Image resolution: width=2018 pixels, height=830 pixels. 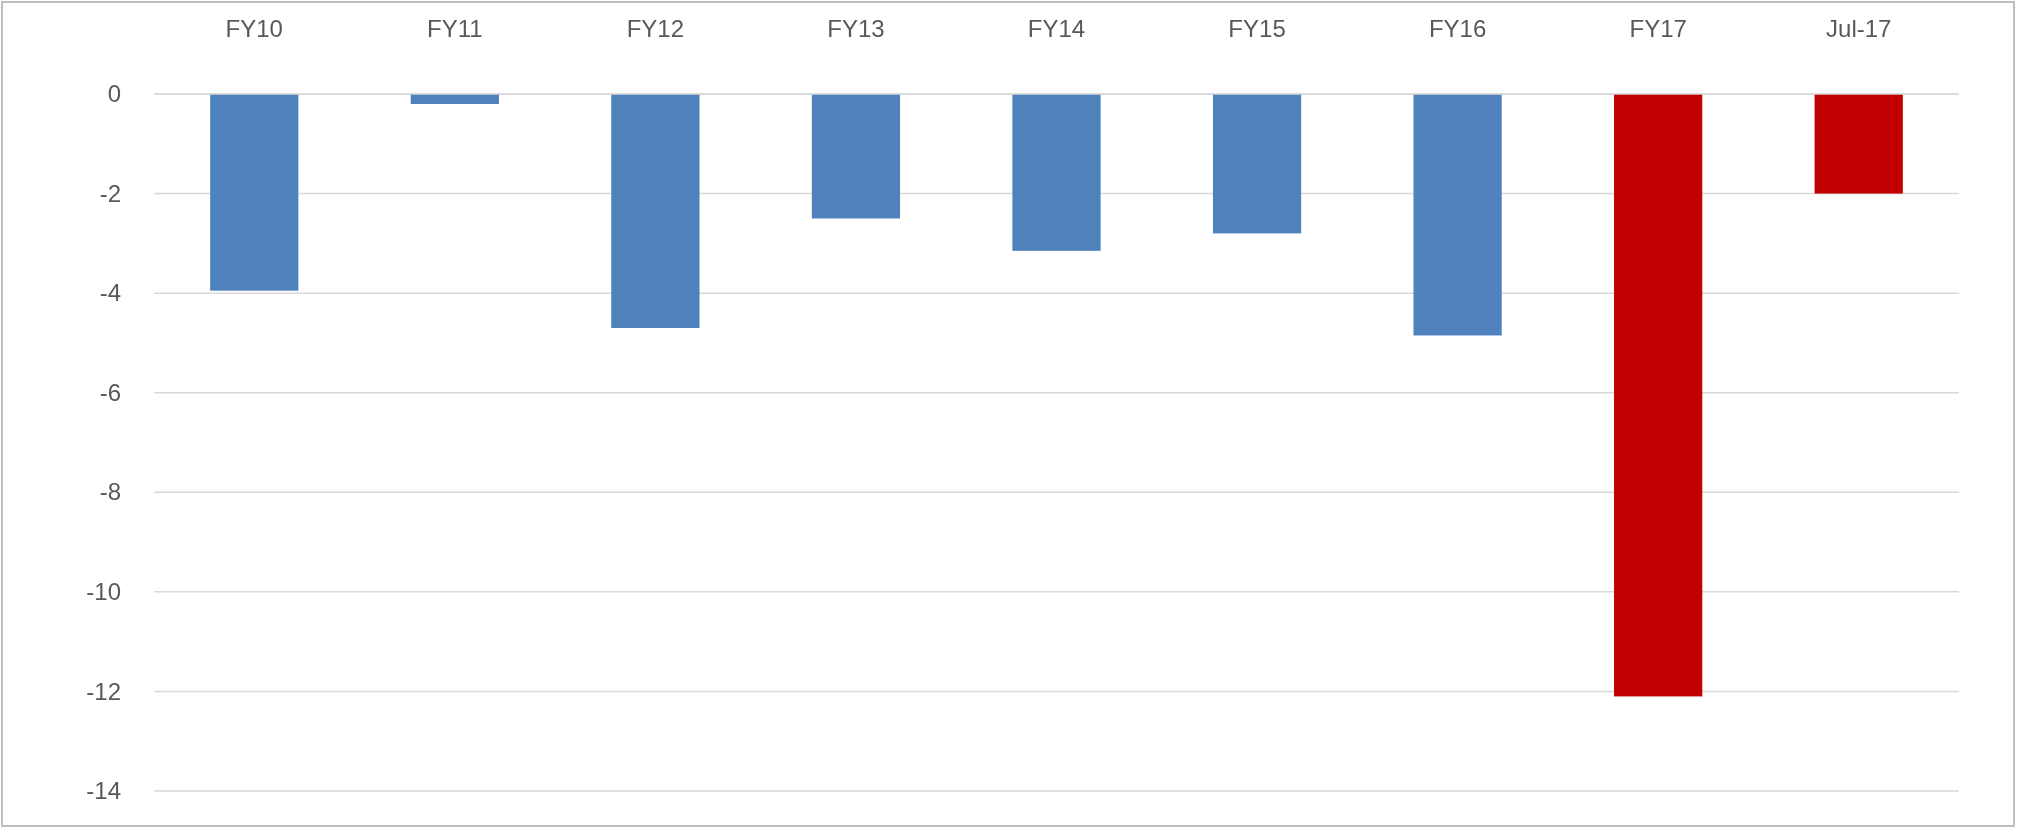 What do you see at coordinates (110, 392) in the screenshot?
I see `y-tick-label: -6` at bounding box center [110, 392].